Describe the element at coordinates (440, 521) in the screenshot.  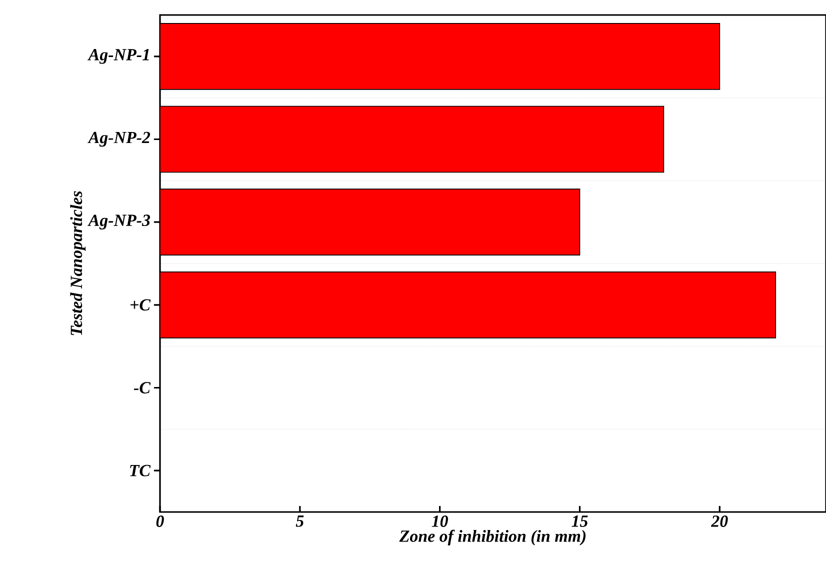
I see `x-tick-label: 10` at that location.